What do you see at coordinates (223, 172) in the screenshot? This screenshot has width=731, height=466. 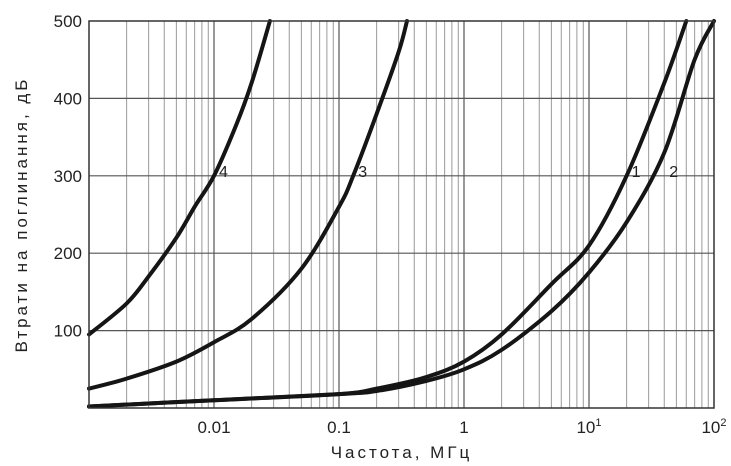 I see `curve-label-4: 4` at bounding box center [223, 172].